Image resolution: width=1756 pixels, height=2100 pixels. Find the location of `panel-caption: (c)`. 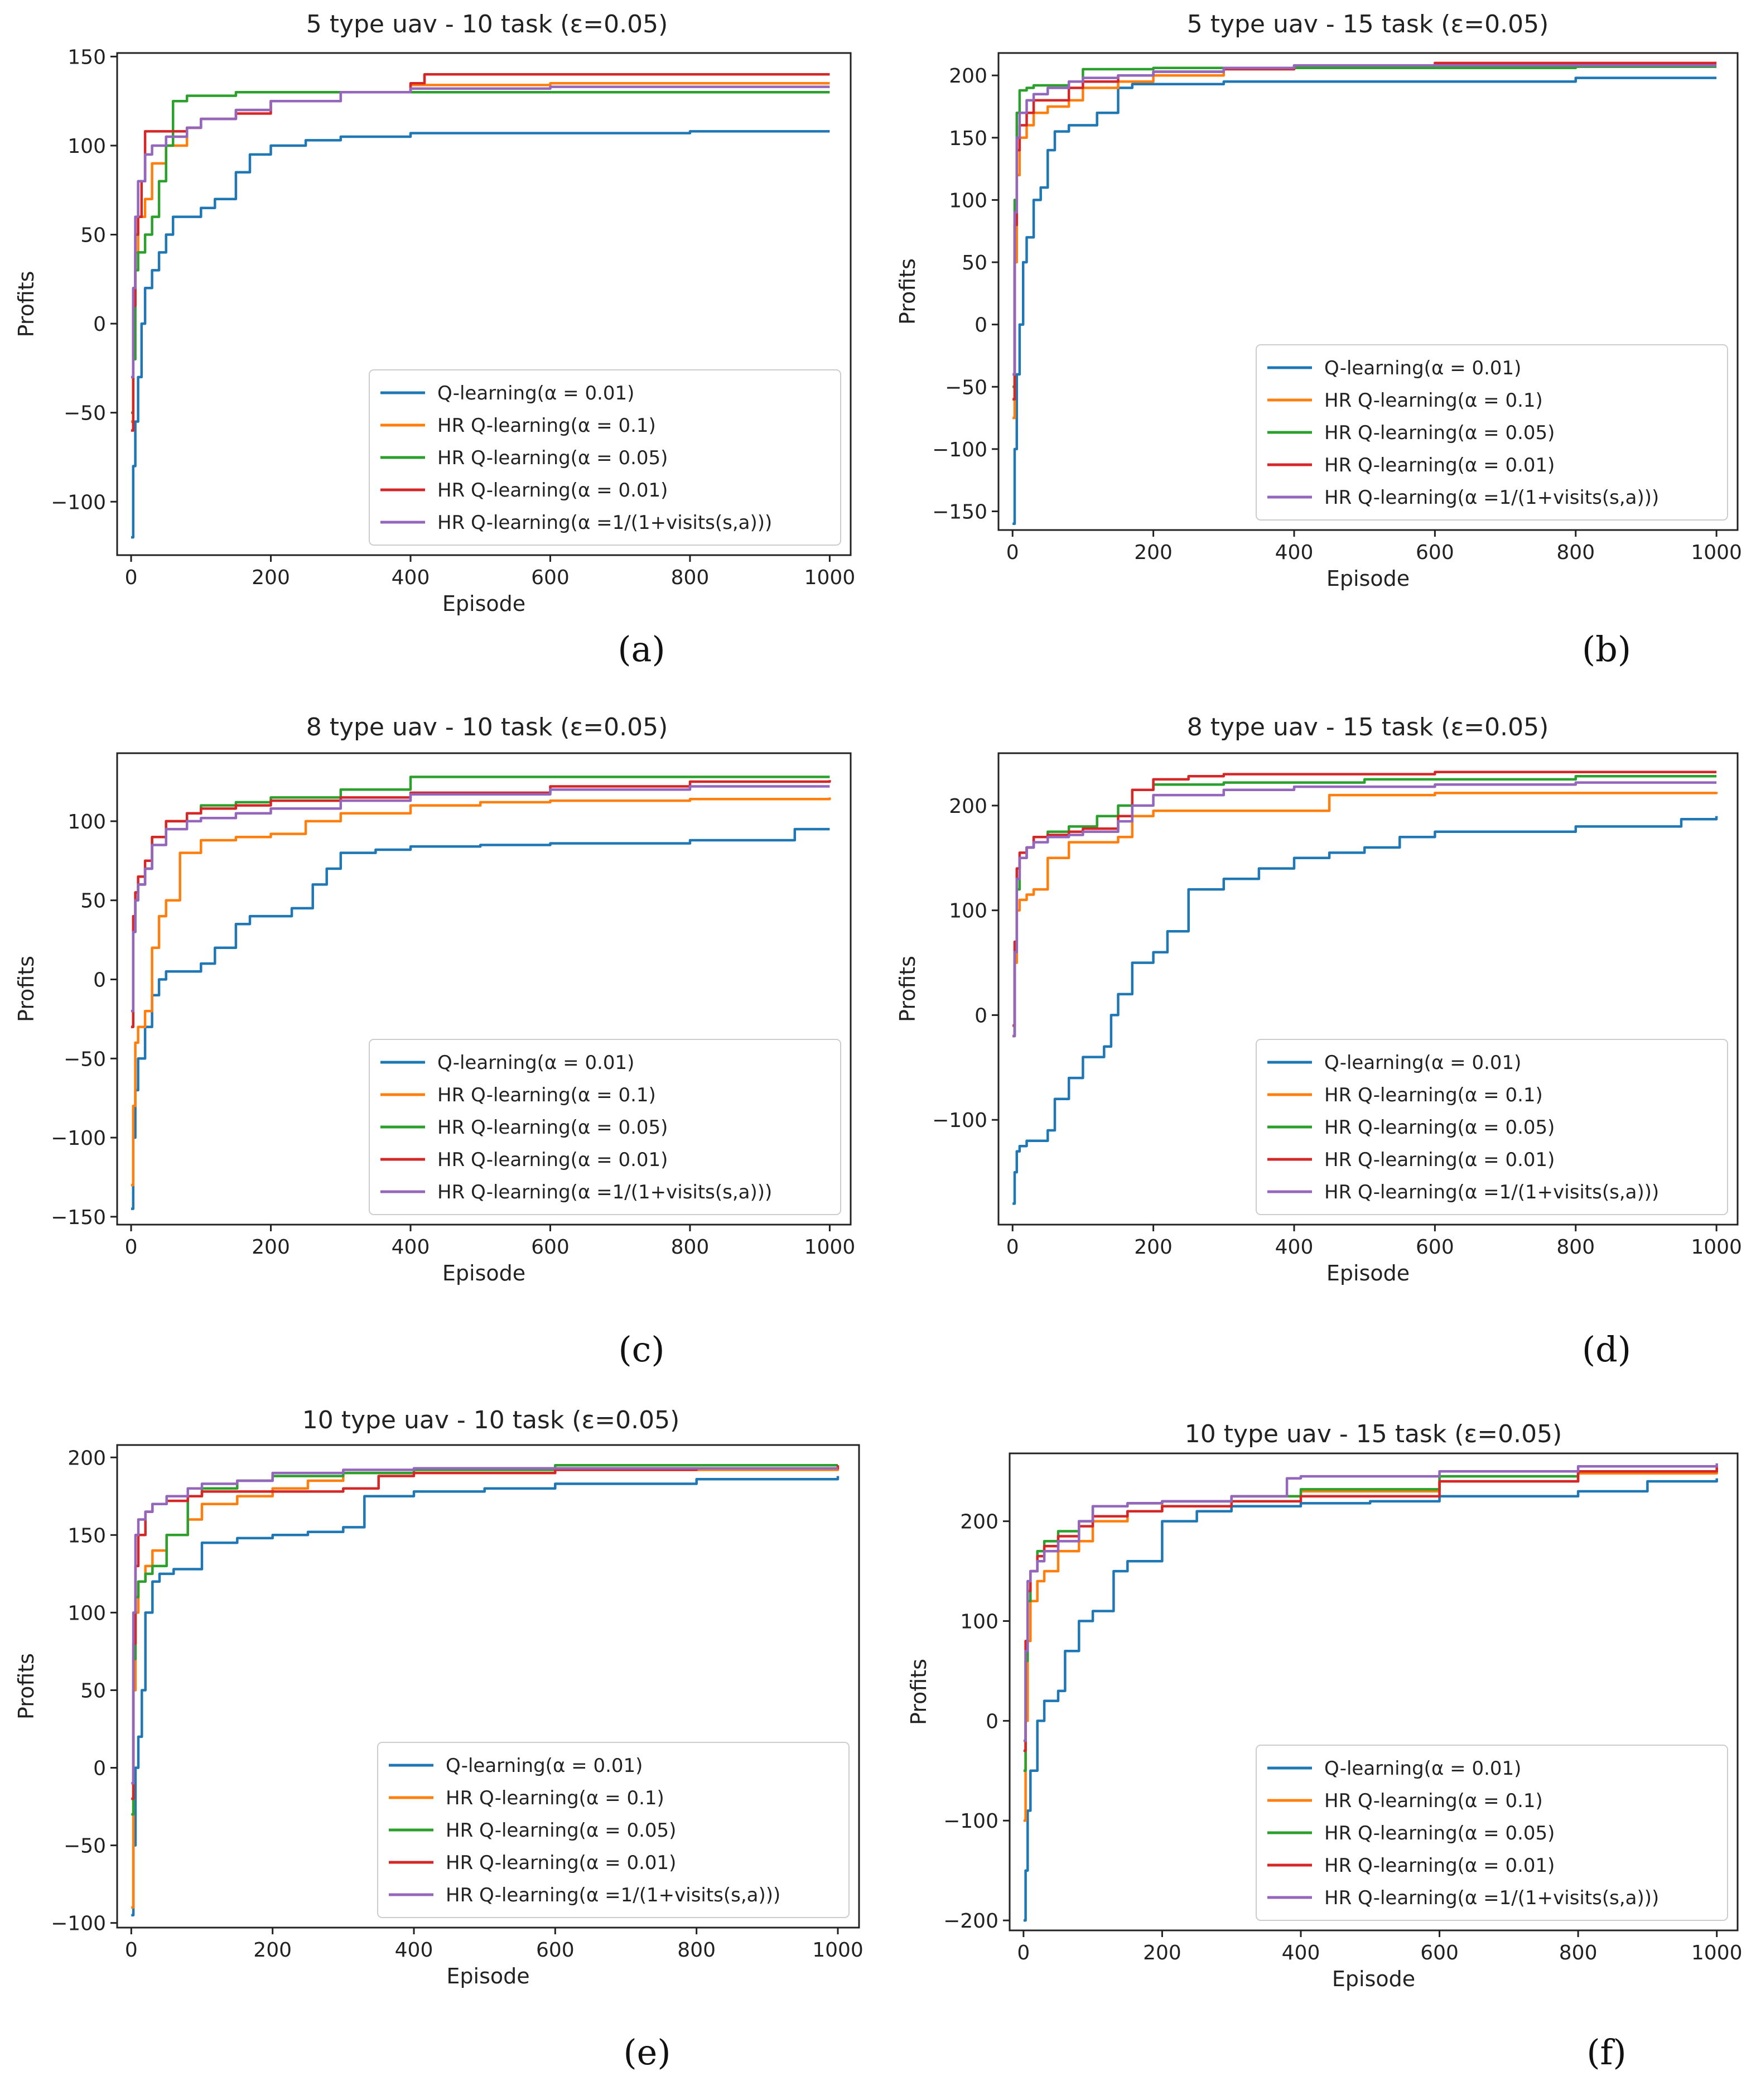

panel-caption: (c) is located at coordinates (641, 1350).